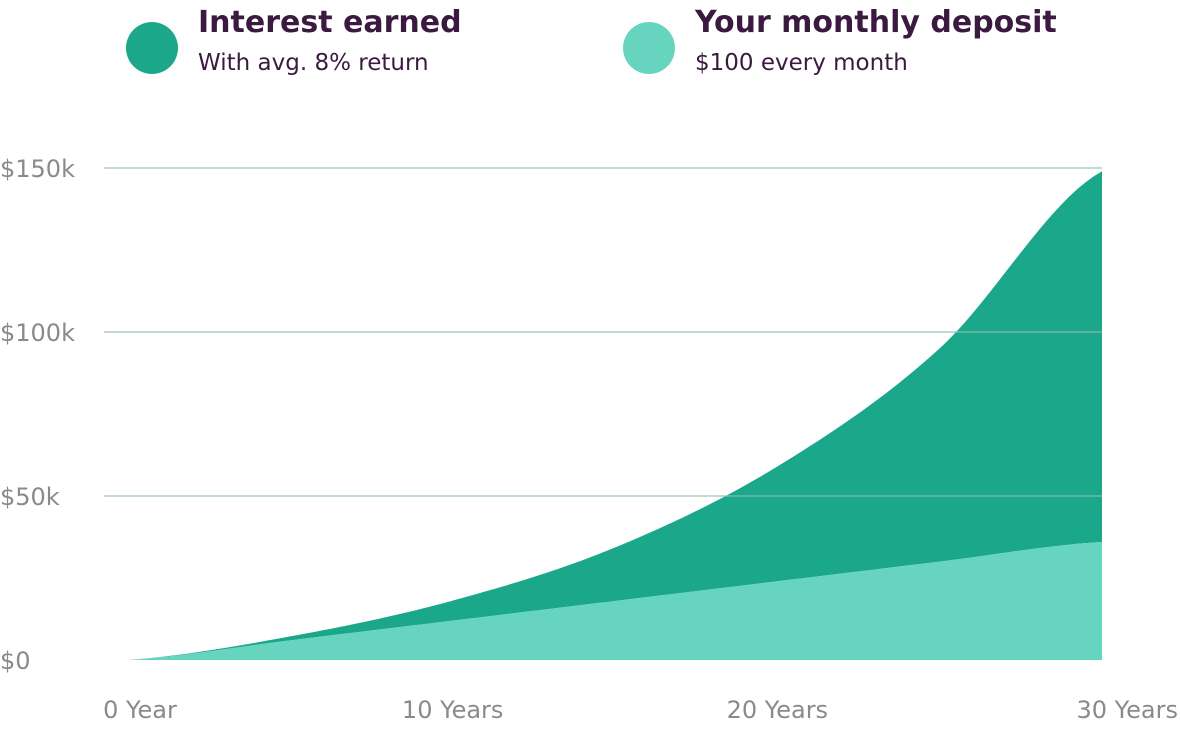  What do you see at coordinates (777, 710) in the screenshot?
I see `x-tick-label-2: 20 Years` at bounding box center [777, 710].